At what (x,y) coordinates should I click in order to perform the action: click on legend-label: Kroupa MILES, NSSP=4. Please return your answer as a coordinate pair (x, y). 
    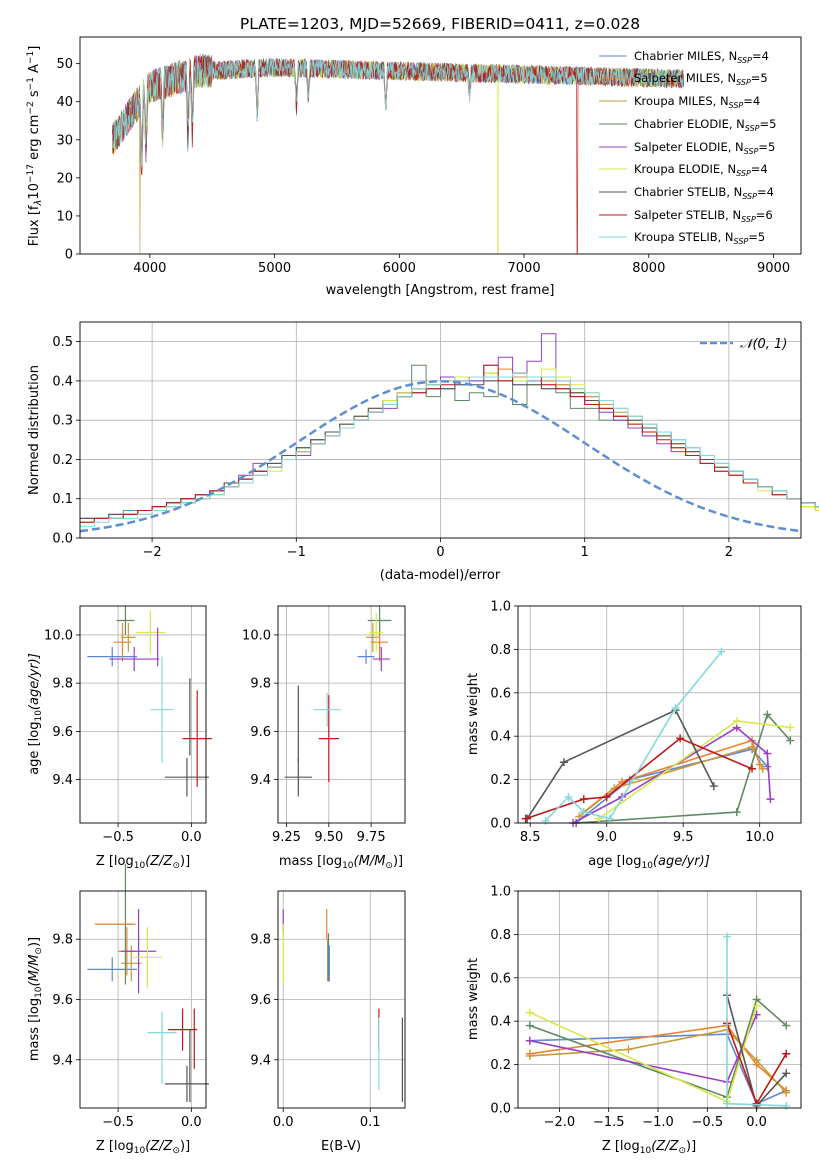
    Looking at the image, I should click on (697, 102).